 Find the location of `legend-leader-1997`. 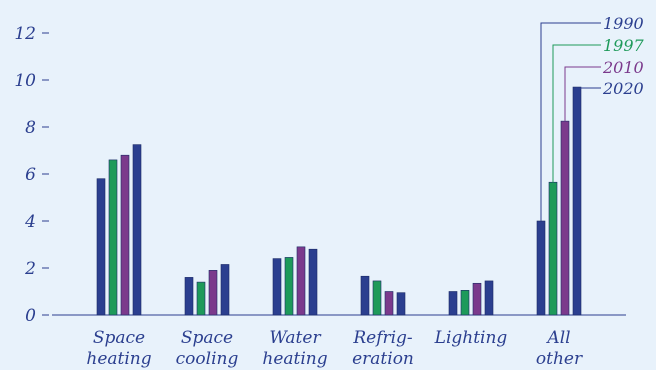

legend-leader-1997 is located at coordinates (576, 113).